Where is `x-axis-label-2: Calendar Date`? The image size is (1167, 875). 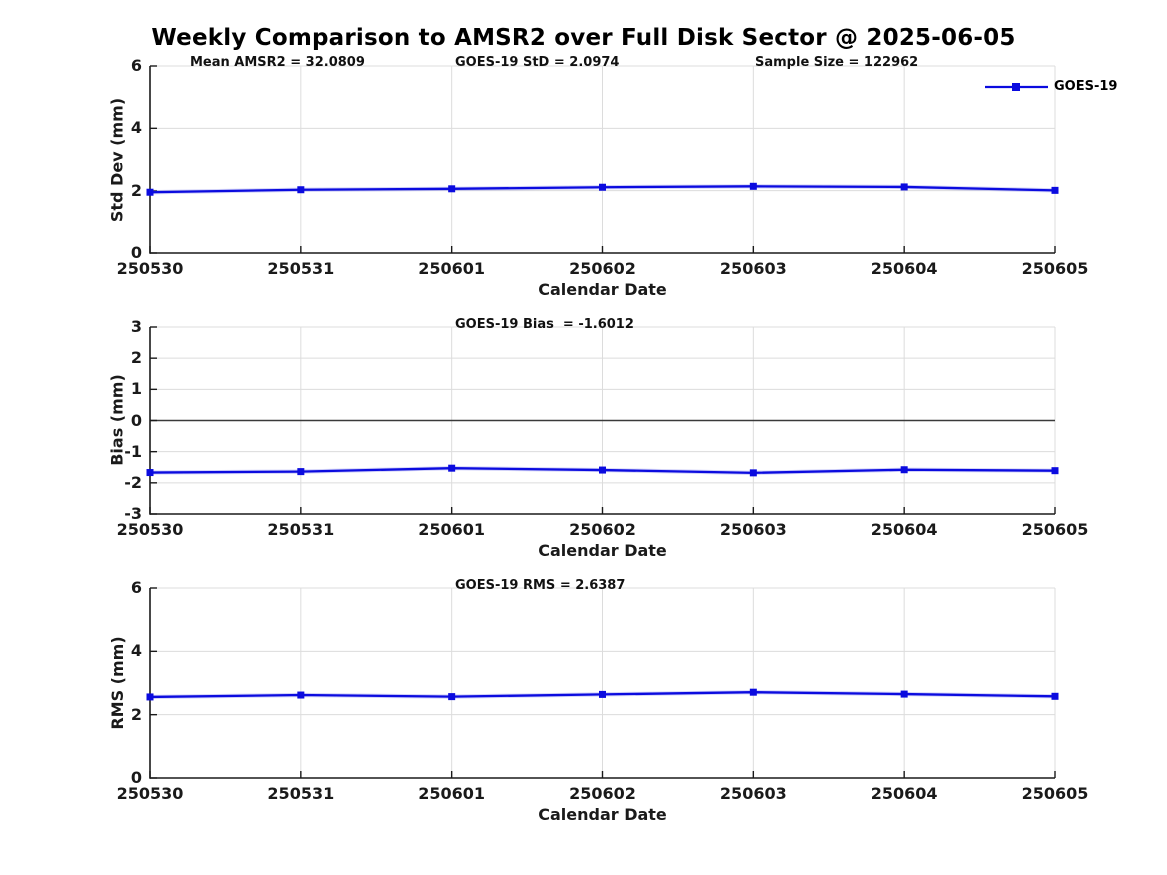
x-axis-label-2: Calendar Date is located at coordinates (602, 550).